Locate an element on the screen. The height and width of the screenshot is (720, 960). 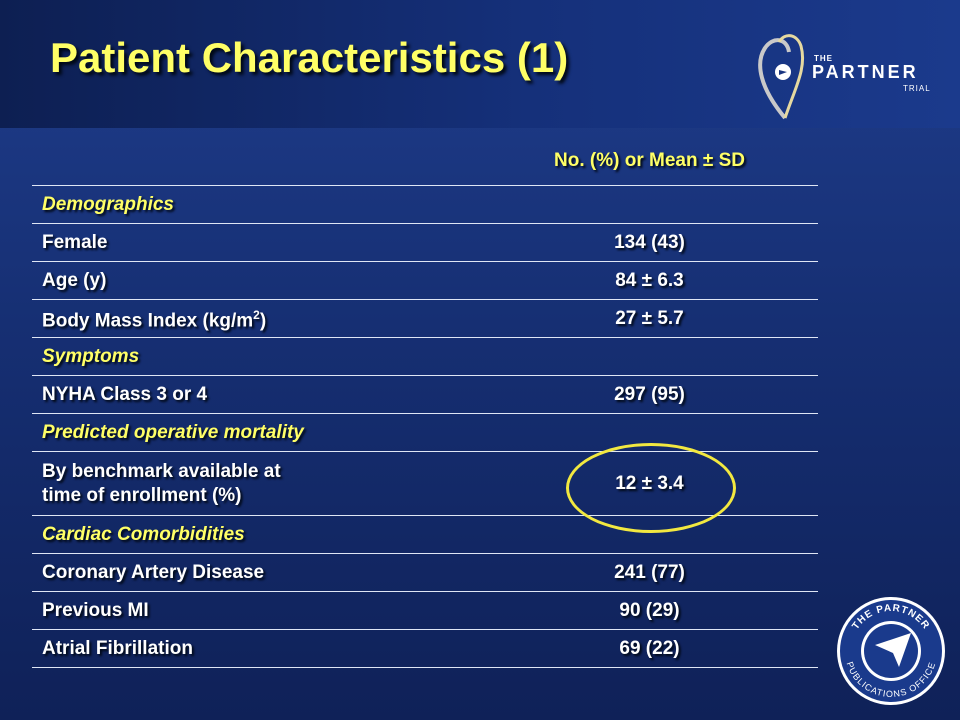
logo-the-text: THE is located at coordinates (823, 58).